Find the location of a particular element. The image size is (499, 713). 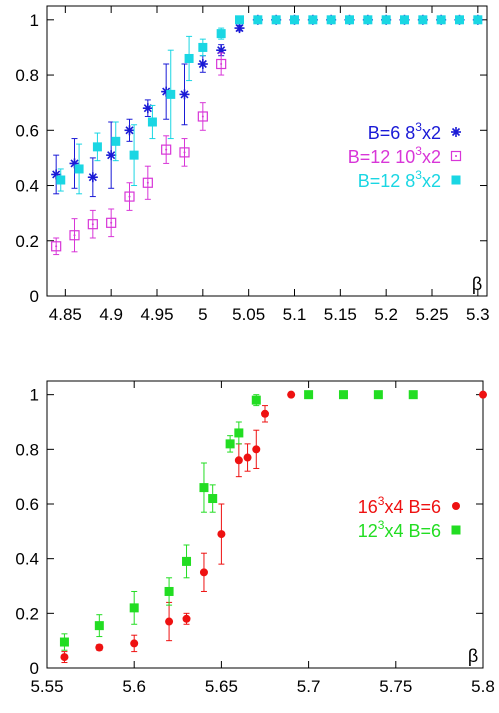

x-tick-label: 4.95 is located at coordinates (156, 314).